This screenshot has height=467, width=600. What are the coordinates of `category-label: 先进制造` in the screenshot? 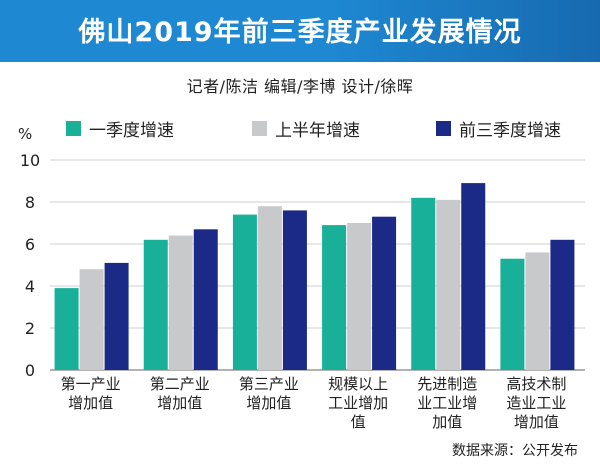 It's located at (447, 384).